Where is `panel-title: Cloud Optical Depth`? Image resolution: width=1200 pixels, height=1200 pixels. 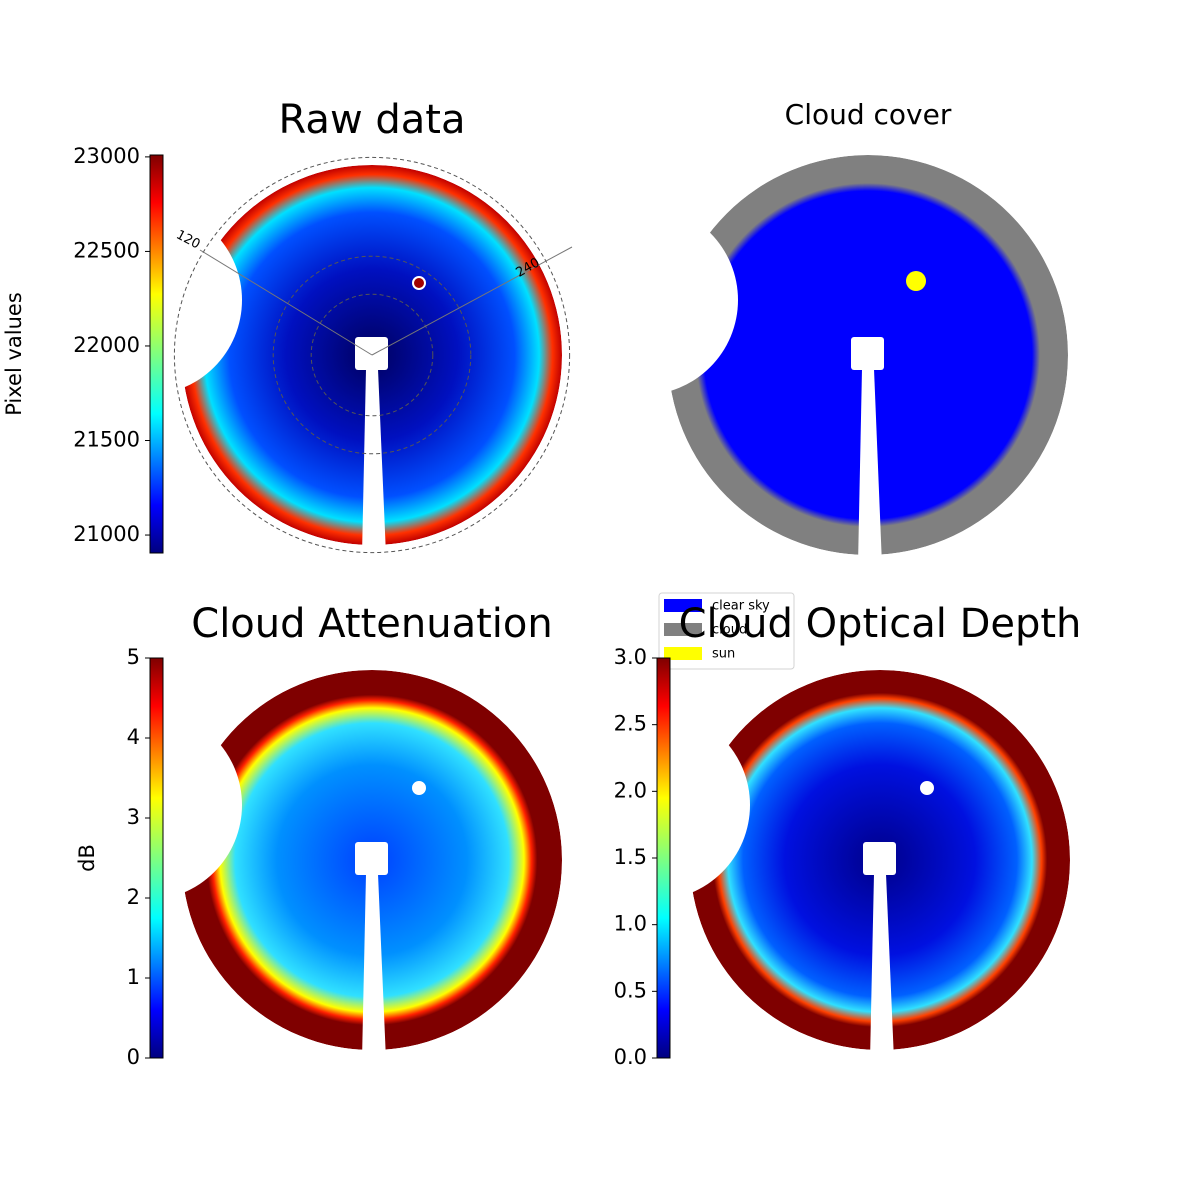 panel-title: Cloud Optical Depth is located at coordinates (880, 624).